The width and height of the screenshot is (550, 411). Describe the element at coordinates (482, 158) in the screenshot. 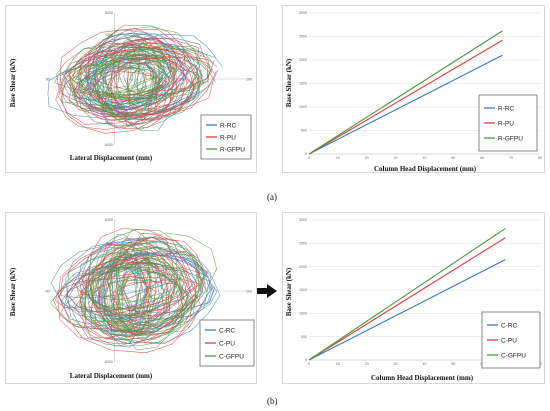

I see `x-tick-label: 60` at that location.